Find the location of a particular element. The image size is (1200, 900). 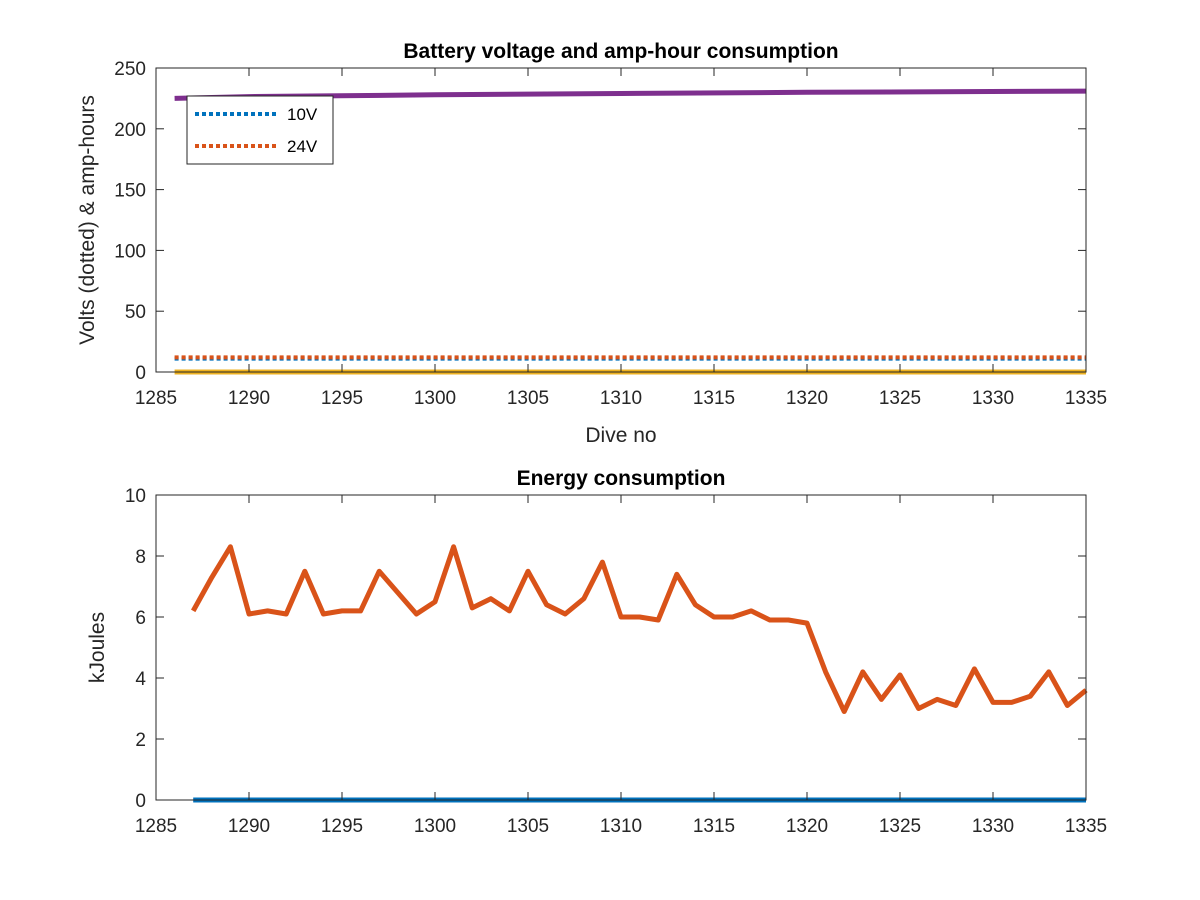

y-axis-label: Volts (dotted) & amp-hours is located at coordinates (87, 220).